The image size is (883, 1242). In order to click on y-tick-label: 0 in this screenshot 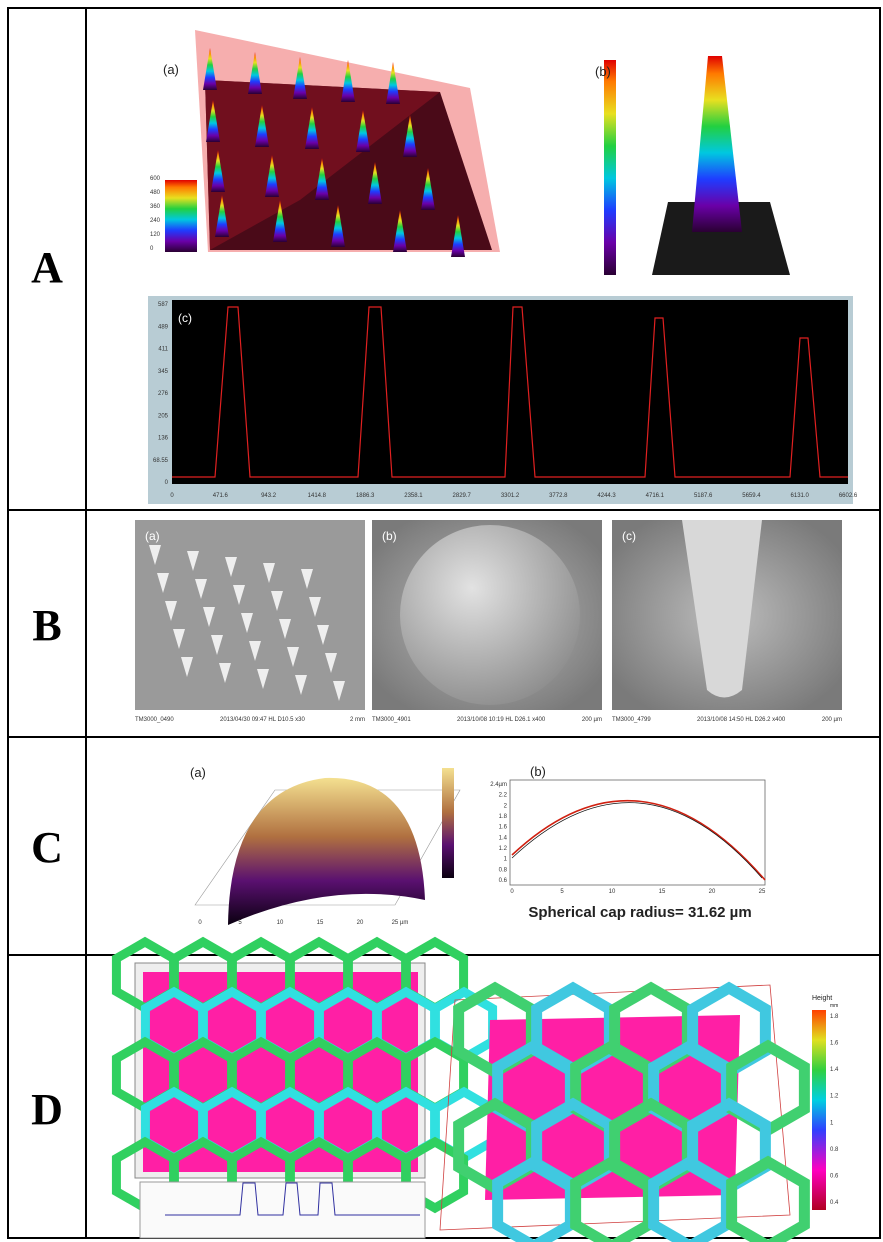, I will do `click(167, 483)`.